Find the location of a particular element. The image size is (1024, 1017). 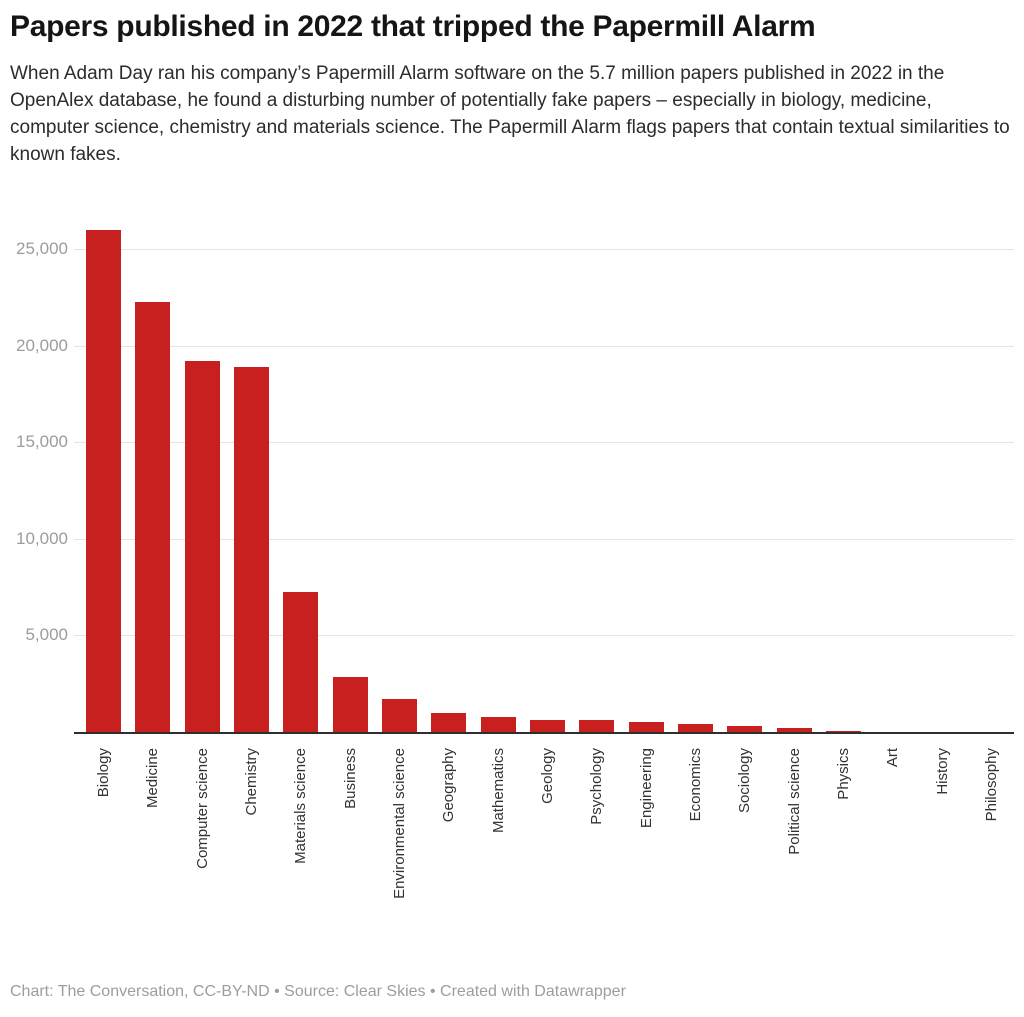

x-axis-category-label: Environmental science is located at coordinates (399, 840).